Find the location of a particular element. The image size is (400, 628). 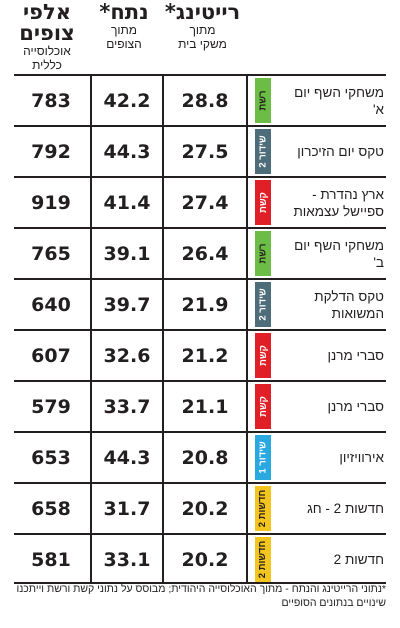

program-cell: חדשות 2 - חג is located at coordinates (333, 508).